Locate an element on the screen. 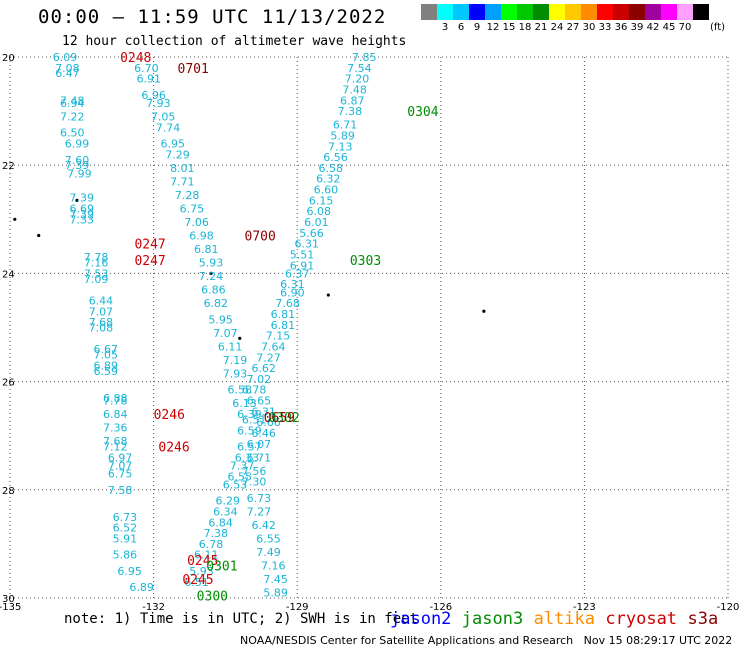 The image size is (740, 650). wave-height-reading: 5.93 is located at coordinates (211, 263).